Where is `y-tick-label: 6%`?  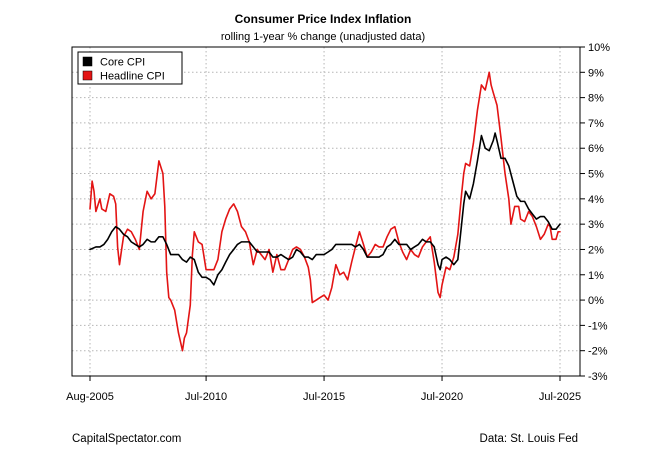 y-tick-label: 6% is located at coordinates (596, 149).